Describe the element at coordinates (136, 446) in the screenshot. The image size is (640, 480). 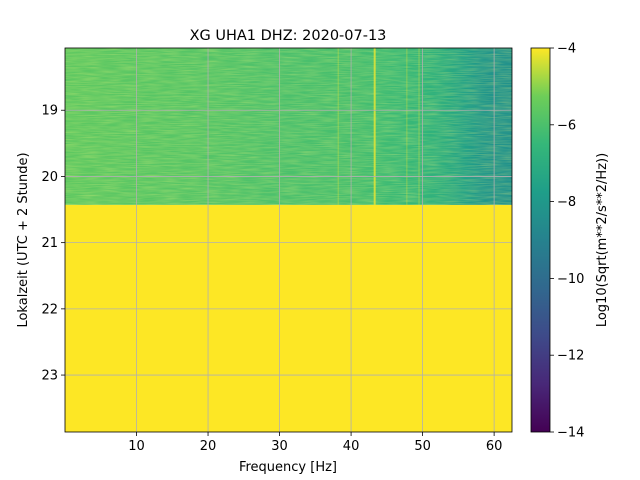
I see `x-tick-label: 10` at that location.